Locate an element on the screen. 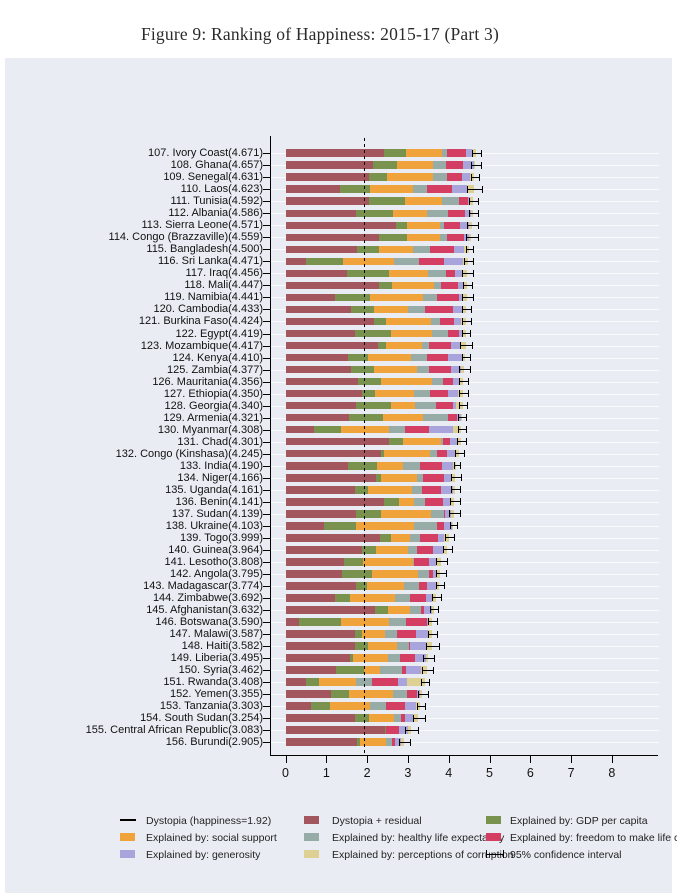  legend-label: Explained by: perceptions of corruption is located at coordinates (423, 855).